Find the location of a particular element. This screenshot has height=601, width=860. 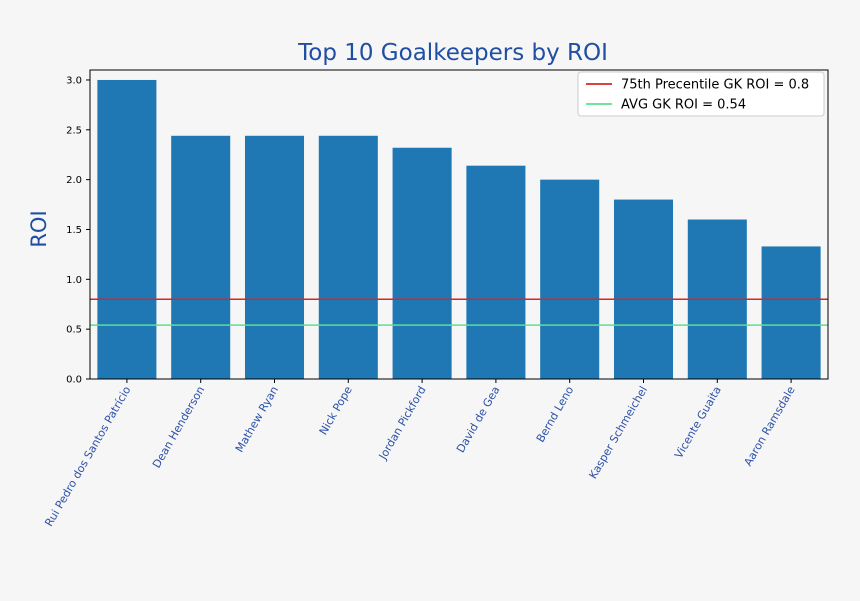

x-tick-label: Dean Henderson is located at coordinates (178, 427).